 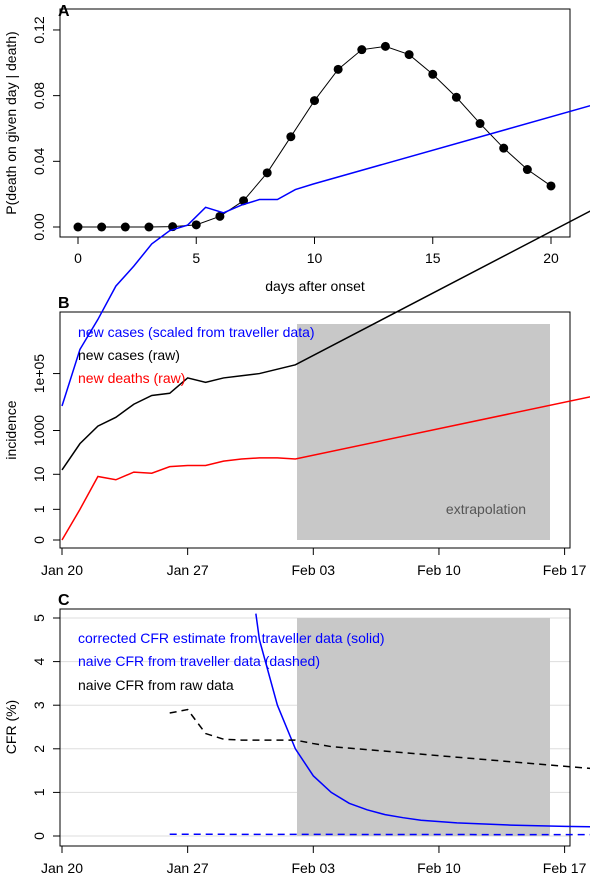 I want to click on panel-b-x-tick-label: Jan 20, so click(x=62, y=570).